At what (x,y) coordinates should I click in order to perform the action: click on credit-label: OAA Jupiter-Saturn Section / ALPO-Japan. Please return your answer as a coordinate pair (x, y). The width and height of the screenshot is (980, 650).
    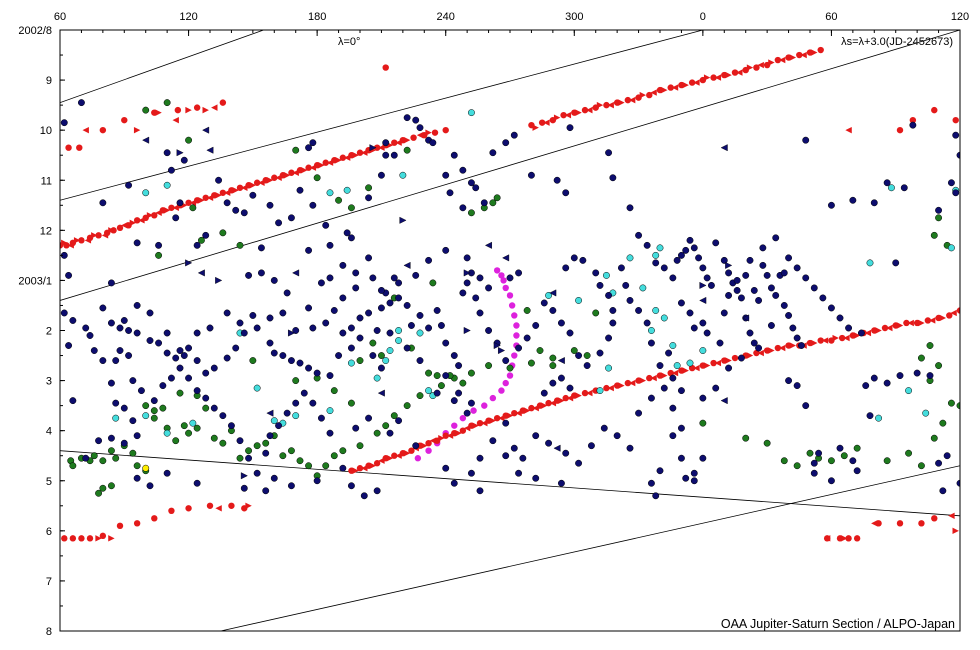
    Looking at the image, I should click on (838, 624).